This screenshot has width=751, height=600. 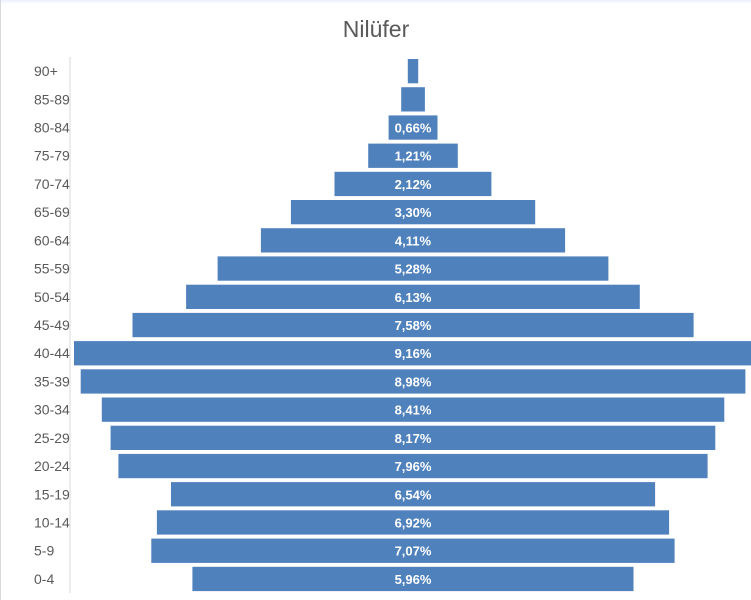 I want to click on data-label: 0,66%, so click(x=413, y=128).